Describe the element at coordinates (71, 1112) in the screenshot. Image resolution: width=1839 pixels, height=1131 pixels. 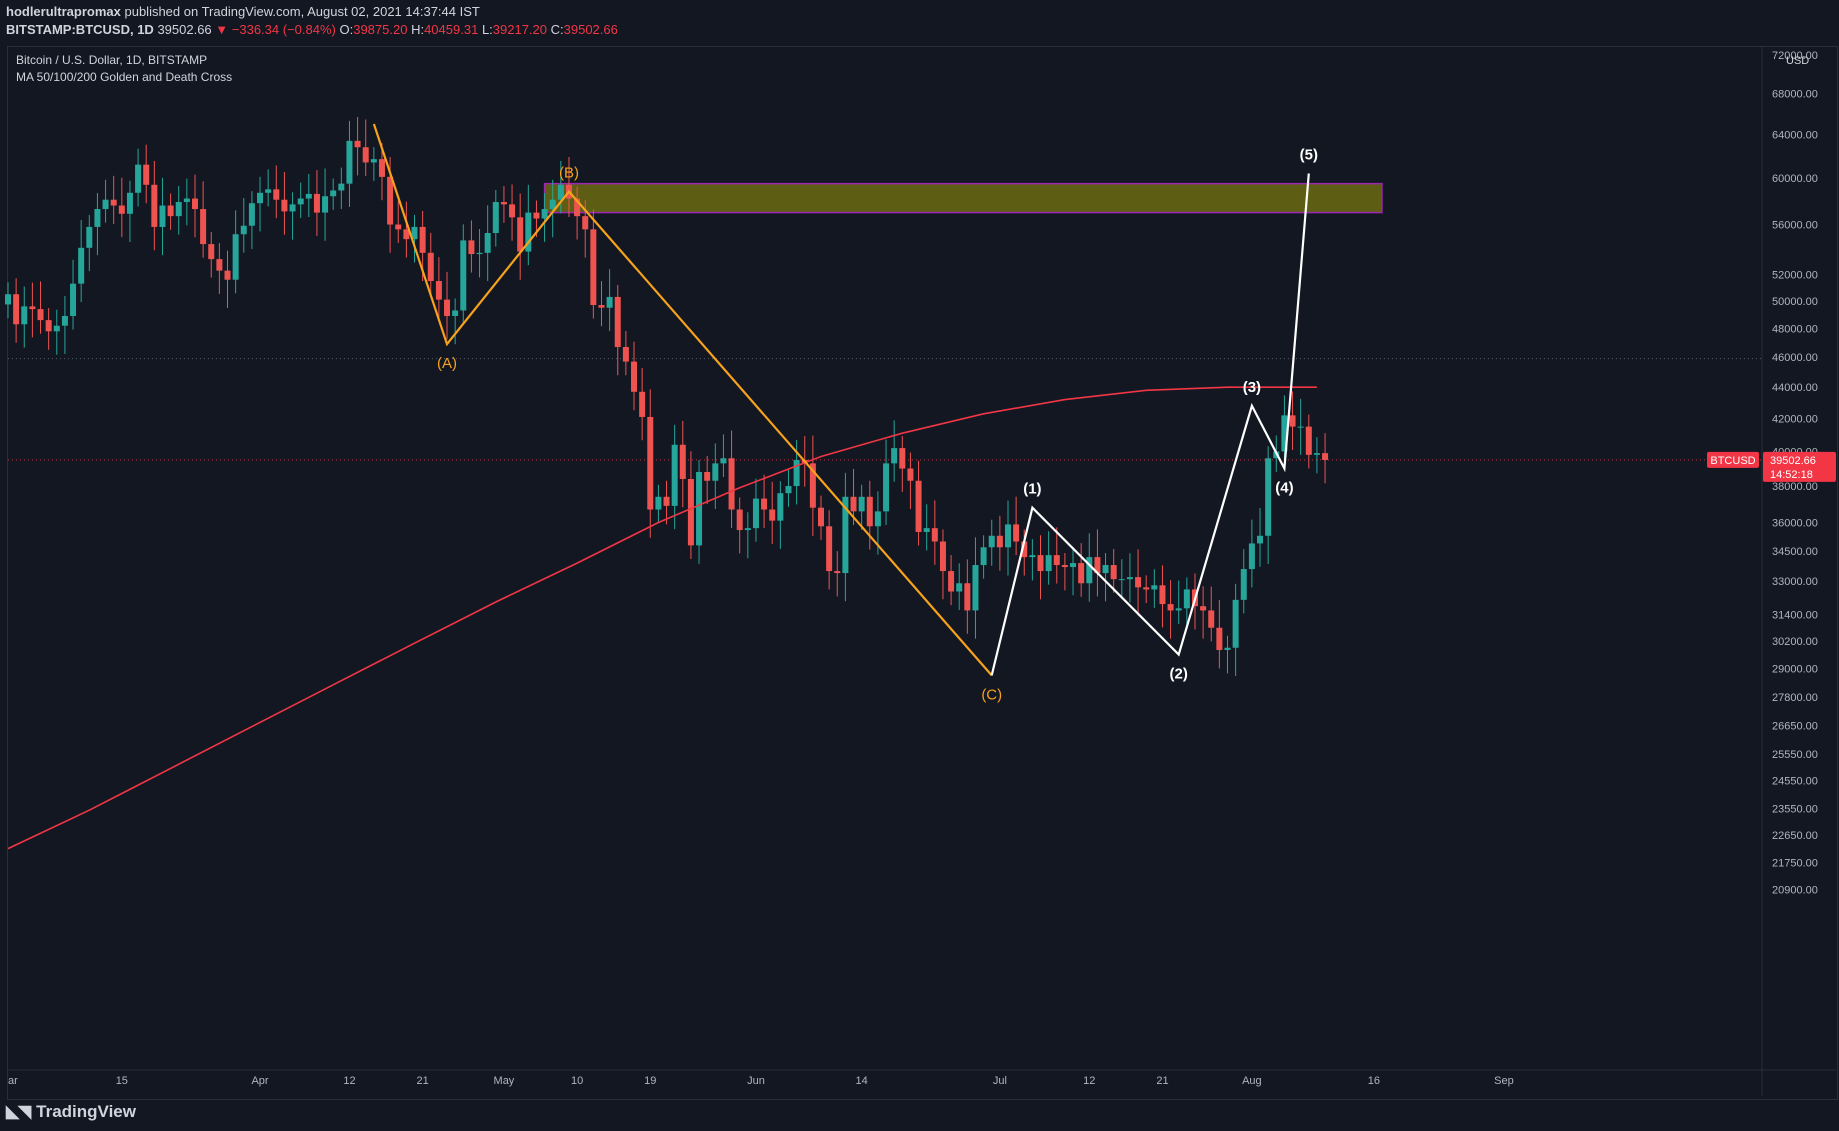
I see `tradingview-logo: ◣◥ TradingView` at that location.